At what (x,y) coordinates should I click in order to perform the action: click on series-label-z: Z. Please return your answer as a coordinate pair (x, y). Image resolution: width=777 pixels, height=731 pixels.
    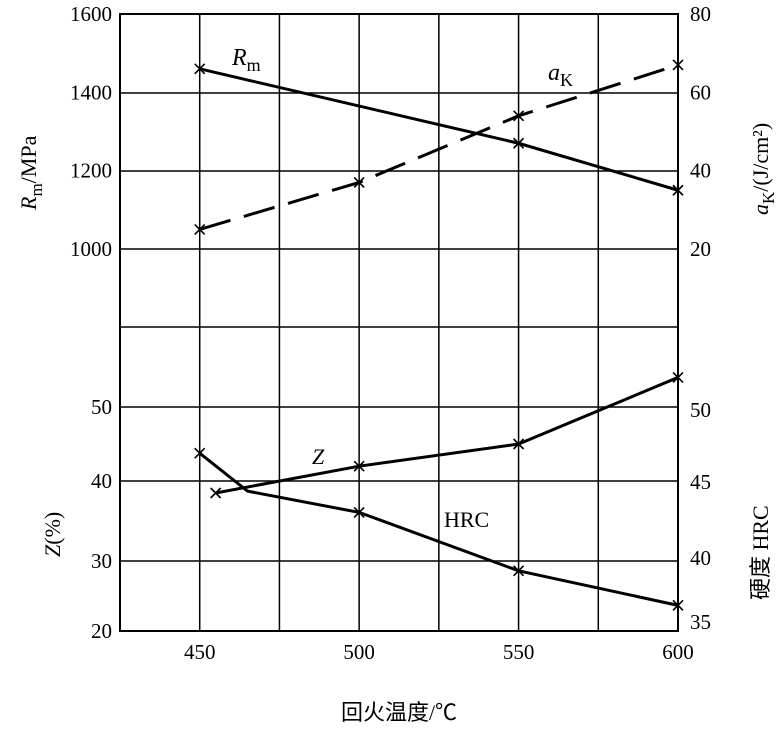
    Looking at the image, I should click on (318, 456).